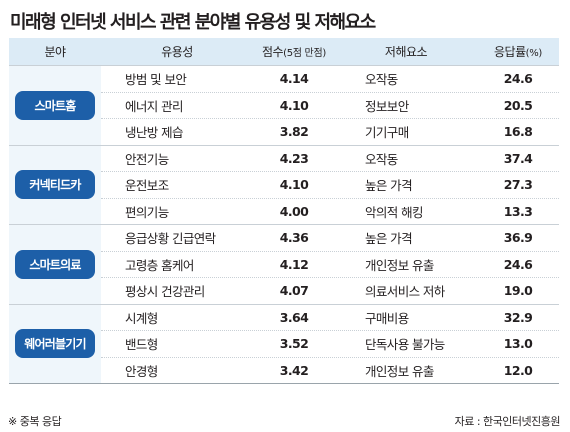 The width and height of the screenshot is (570, 432). What do you see at coordinates (394, 212) in the screenshot?
I see `obstacle-cell: 악의적 해킹` at bounding box center [394, 212].